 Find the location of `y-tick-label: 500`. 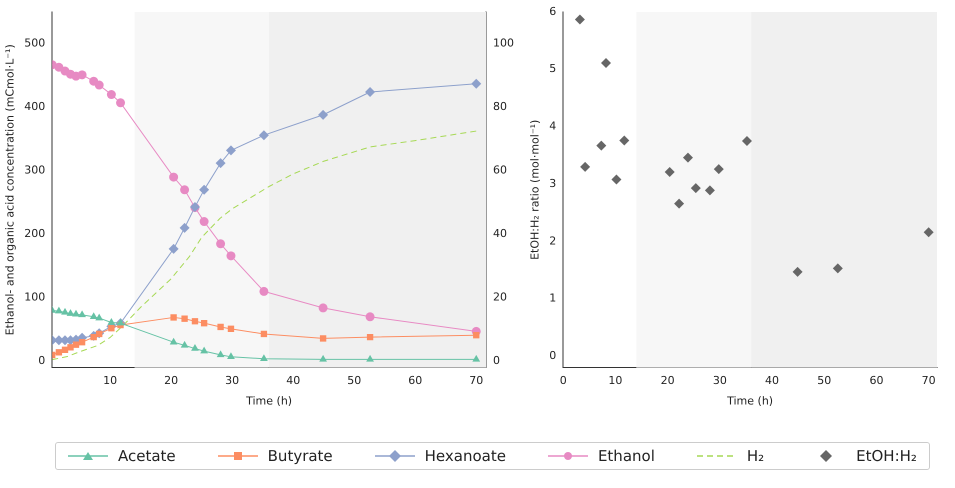

y-tick-label: 500 is located at coordinates (35, 43).